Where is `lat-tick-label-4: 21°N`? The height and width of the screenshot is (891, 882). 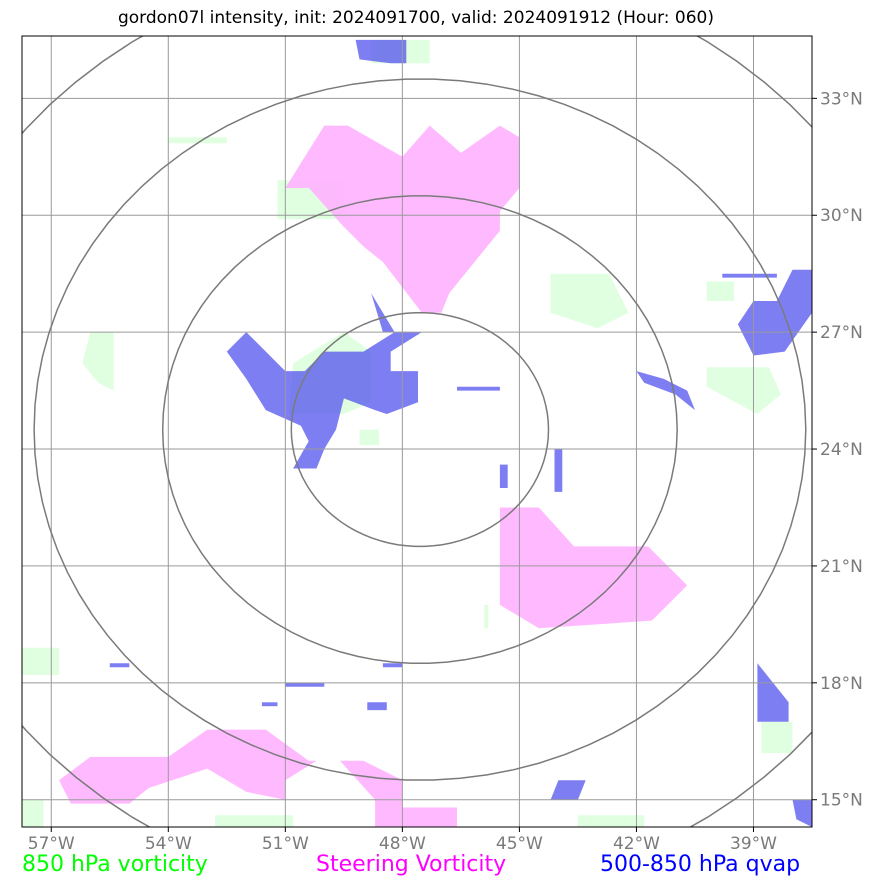 lat-tick-label-4: 21°N is located at coordinates (841, 567).